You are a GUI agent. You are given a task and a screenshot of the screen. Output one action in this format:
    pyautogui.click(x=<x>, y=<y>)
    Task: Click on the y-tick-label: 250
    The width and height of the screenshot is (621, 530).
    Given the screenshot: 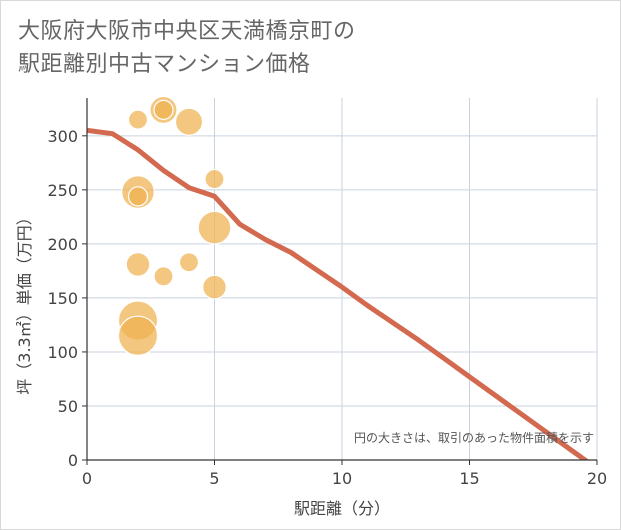 What is the action you would take?
    pyautogui.click(x=62, y=190)
    